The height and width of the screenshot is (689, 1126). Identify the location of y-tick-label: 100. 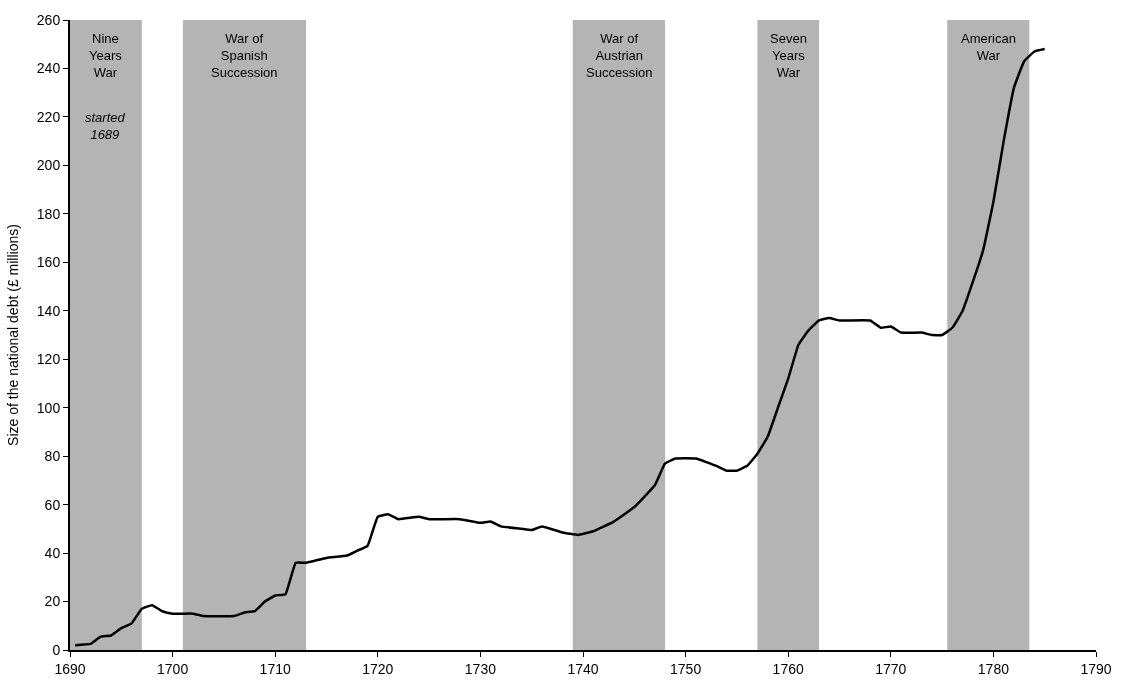
(48, 407).